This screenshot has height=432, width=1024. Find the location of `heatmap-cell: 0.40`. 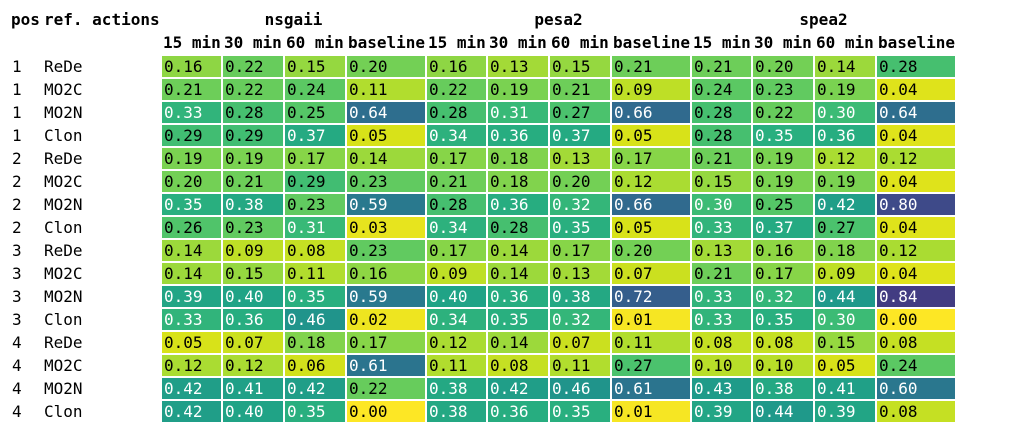

heatmap-cell: 0.40 is located at coordinates (253, 411).